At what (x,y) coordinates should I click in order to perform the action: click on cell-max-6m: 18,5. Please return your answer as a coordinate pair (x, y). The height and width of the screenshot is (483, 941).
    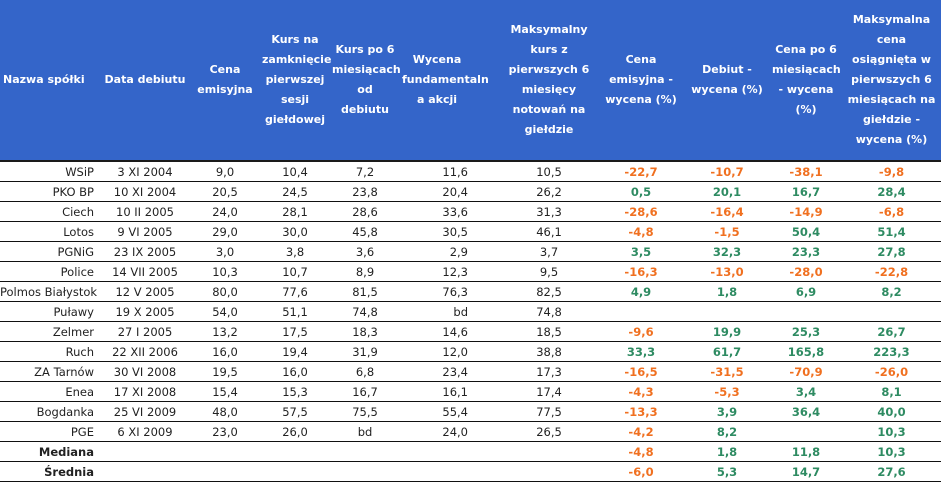
    Looking at the image, I should click on (549, 331).